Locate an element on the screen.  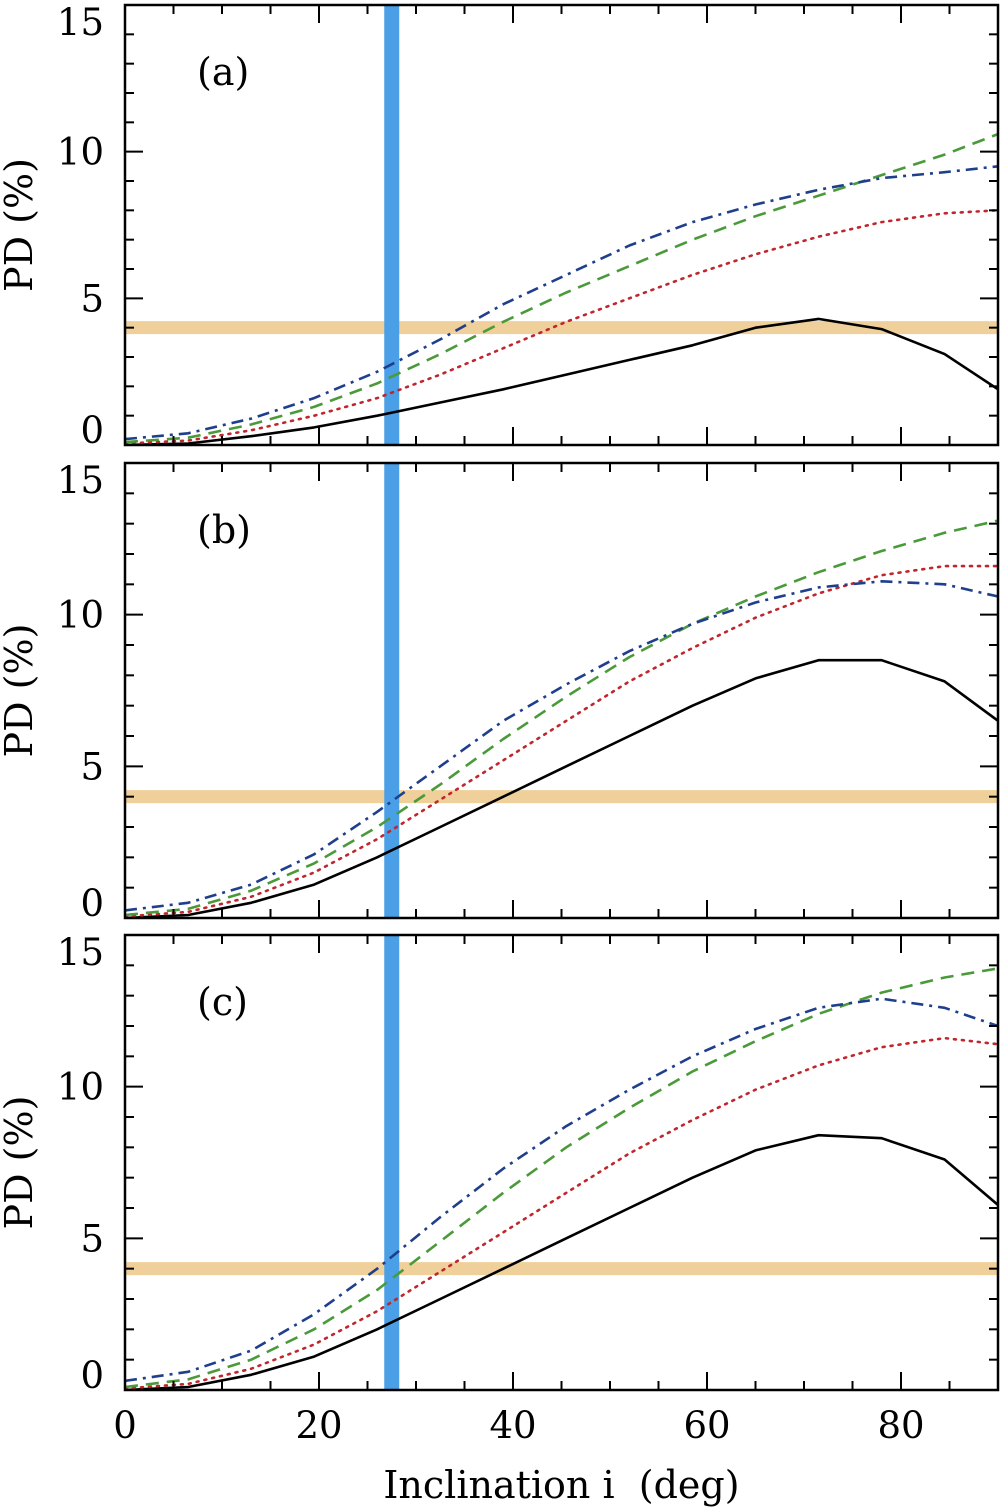
x-axis-label: Inclination i (deg) is located at coordinates (561, 1485).